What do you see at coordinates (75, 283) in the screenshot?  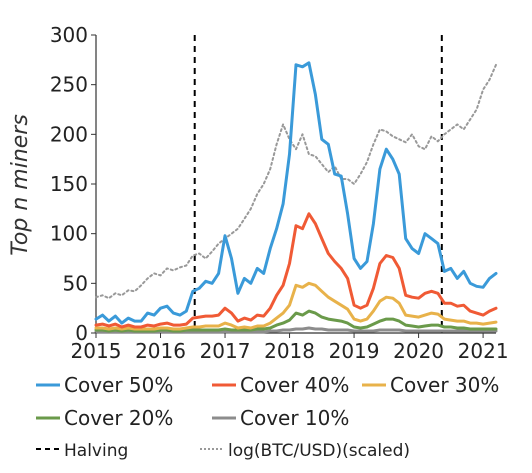 I see `y-tick-label: 50` at bounding box center [75, 283].